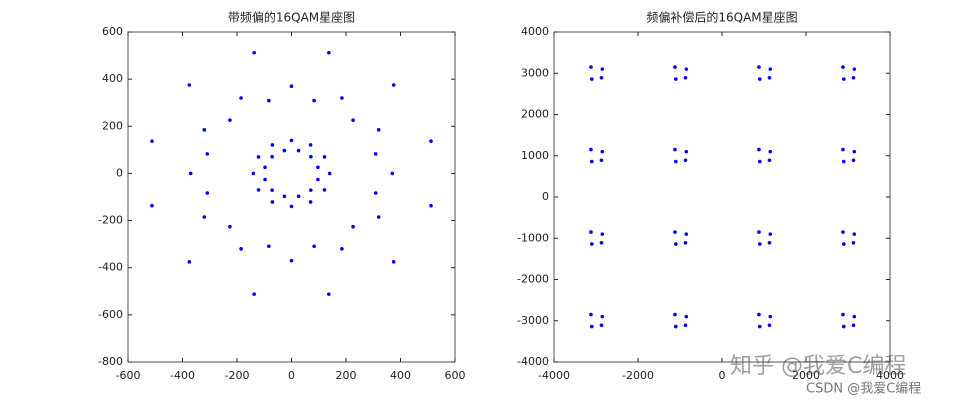 The height and width of the screenshot is (407, 979). Describe the element at coordinates (533, 361) in the screenshot. I see `y-tick-label: -4000` at that location.